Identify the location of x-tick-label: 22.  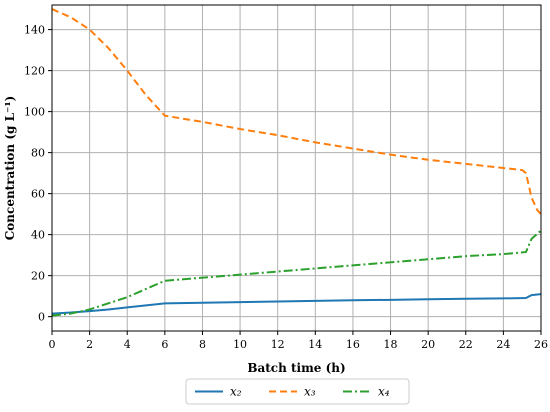
(466, 344).